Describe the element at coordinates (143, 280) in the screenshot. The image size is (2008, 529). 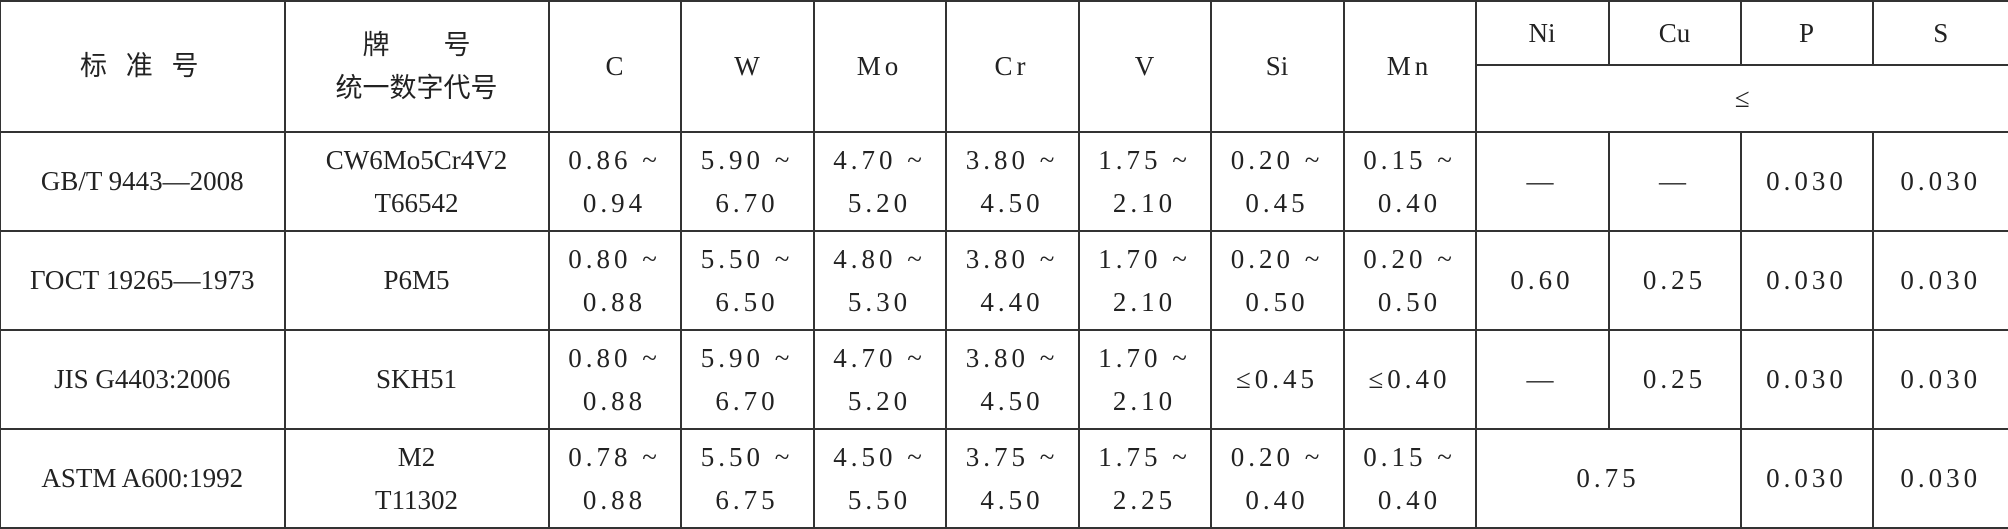
I see `standard-cell: ГОСТ 19265—1973` at that location.